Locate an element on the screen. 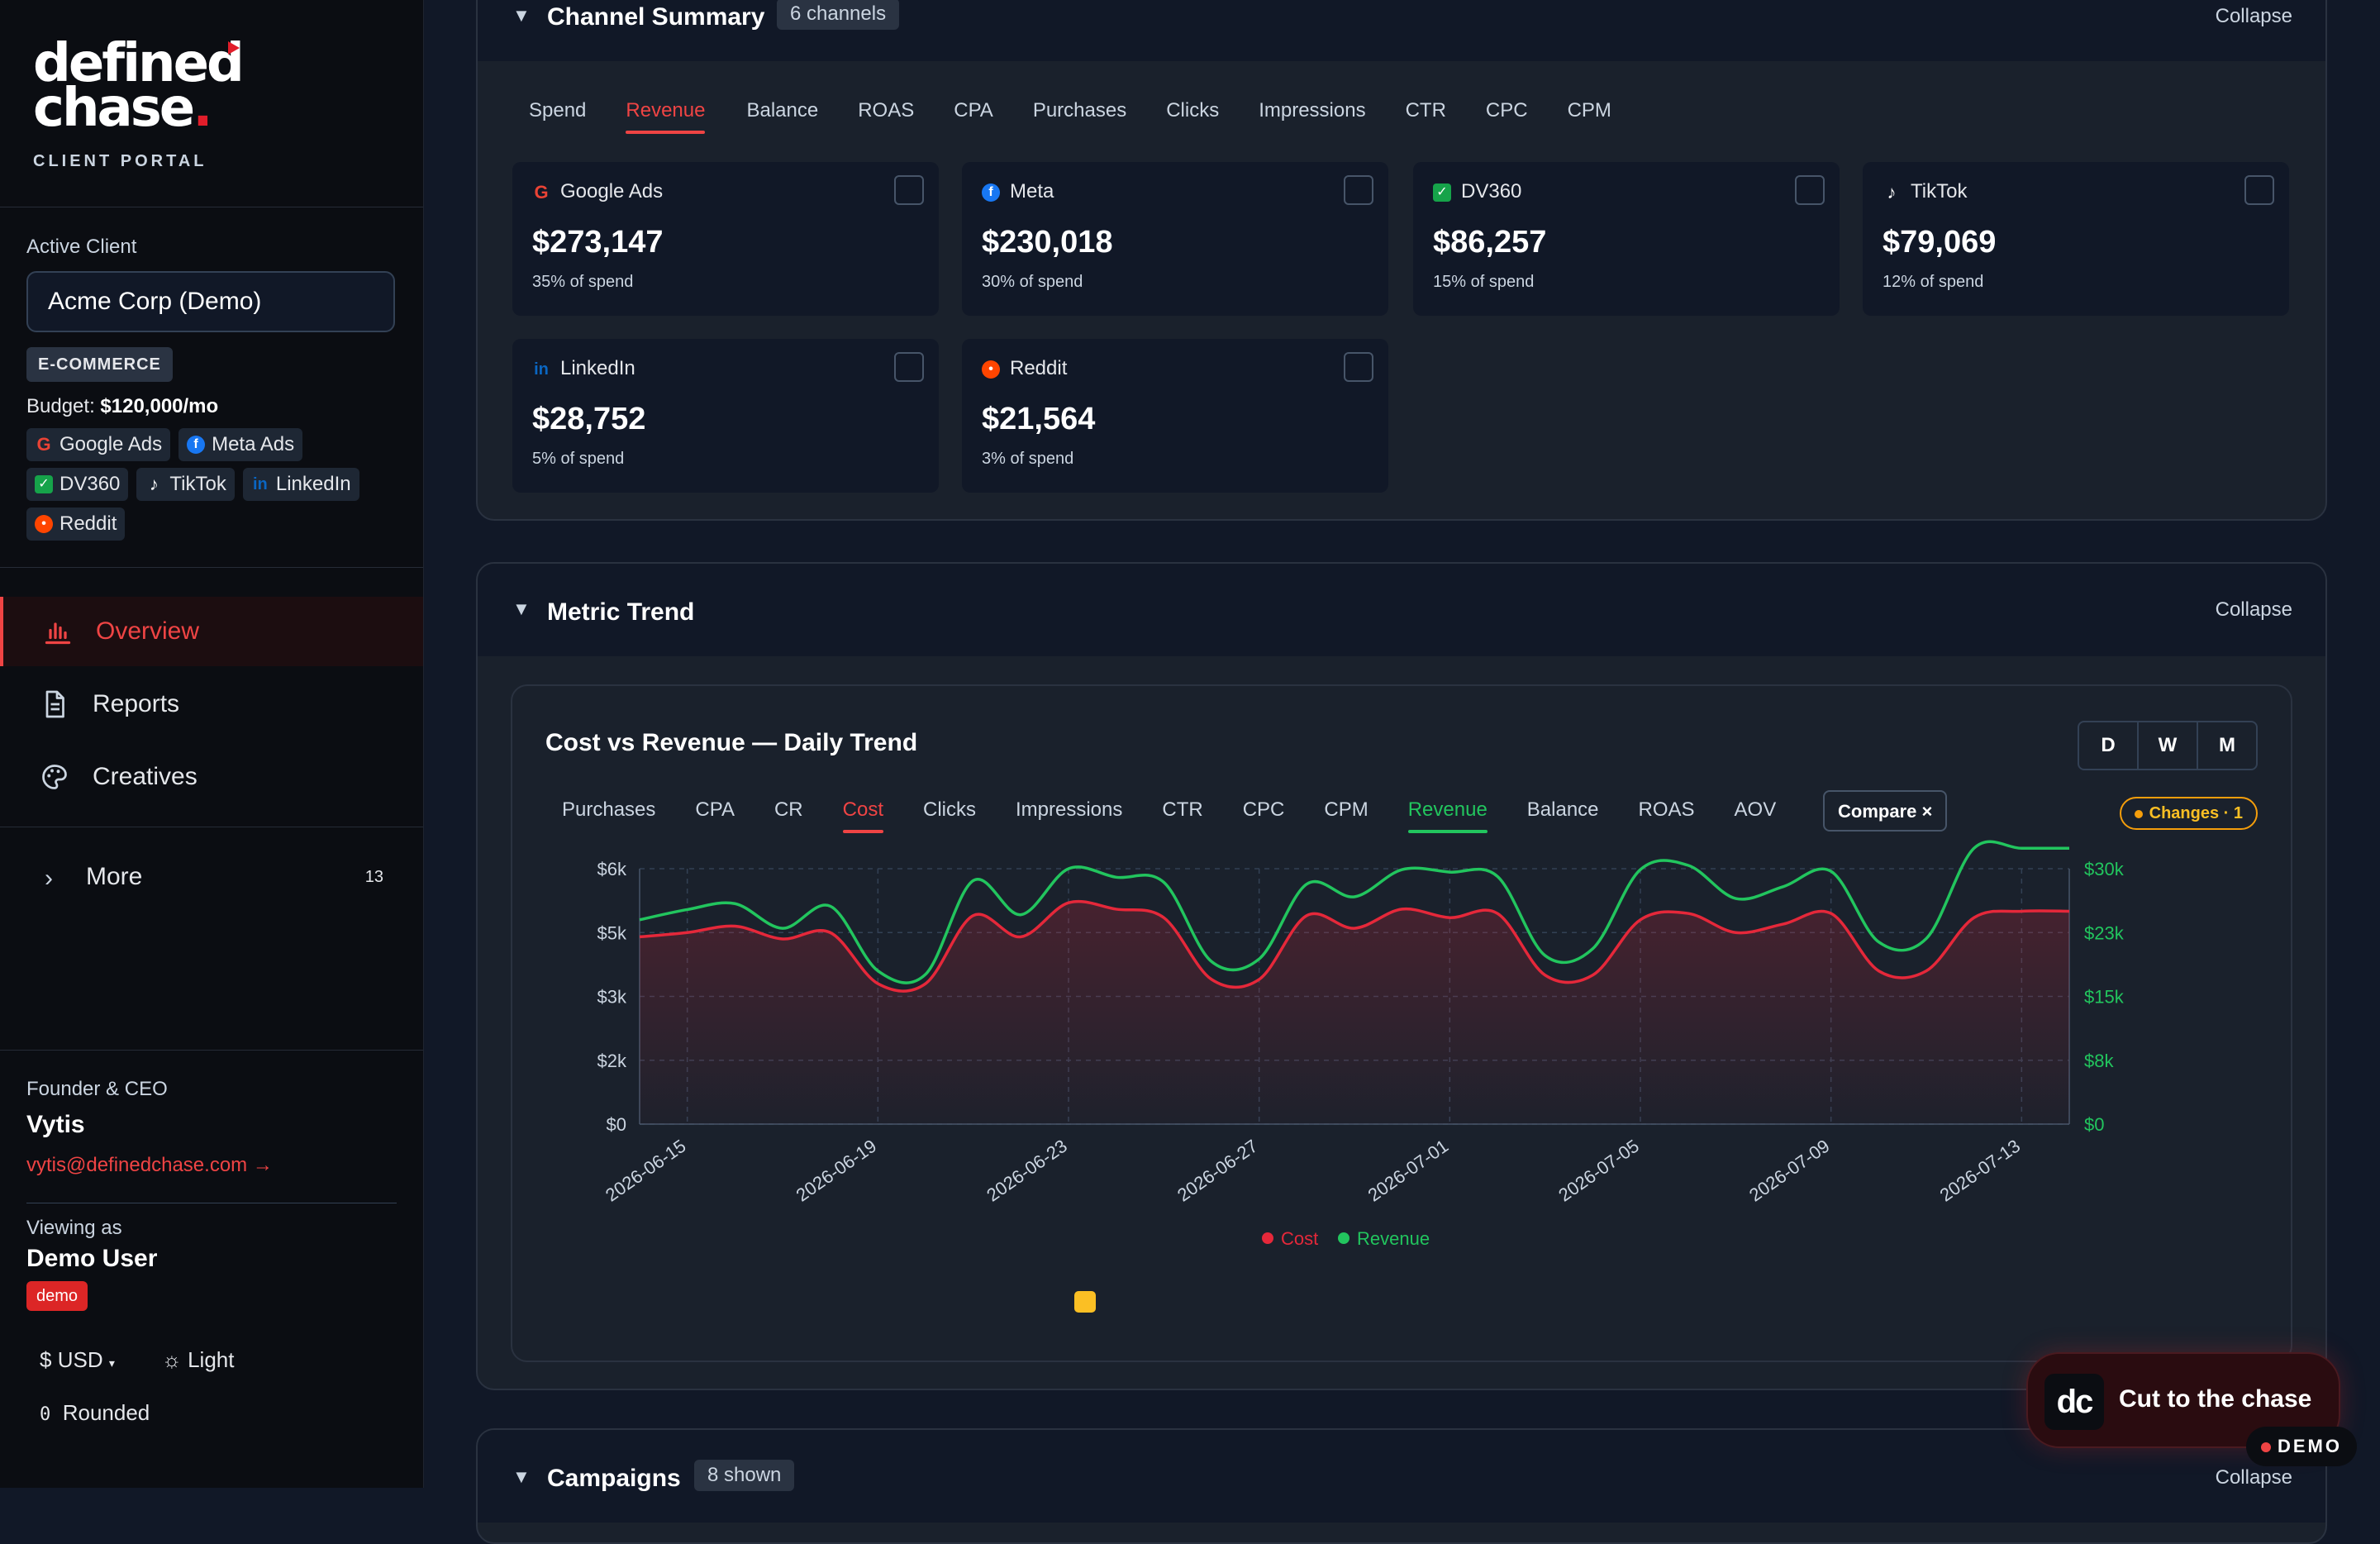  trend-tab-revenue: Revenue is located at coordinates (1447, 816).